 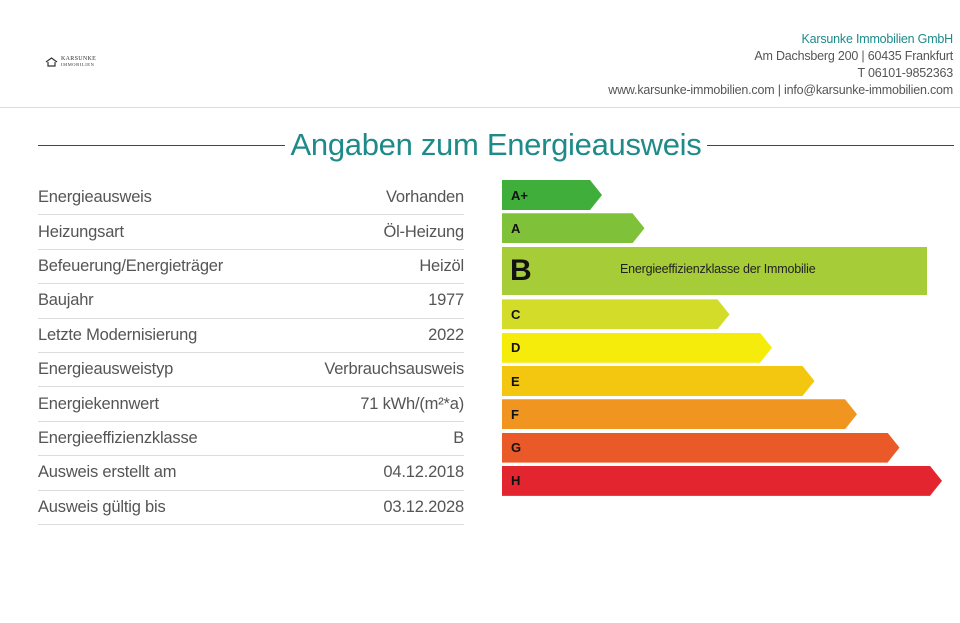 I want to click on energy-class-label: G, so click(x=516, y=448).